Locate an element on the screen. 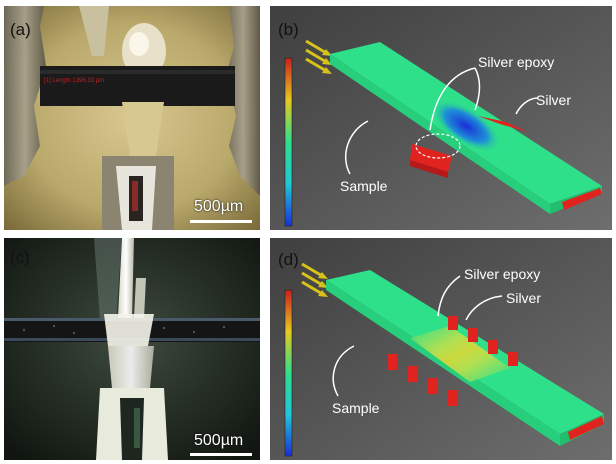 The width and height of the screenshot is (616, 464). annot-silver-b: Silver is located at coordinates (554, 100).